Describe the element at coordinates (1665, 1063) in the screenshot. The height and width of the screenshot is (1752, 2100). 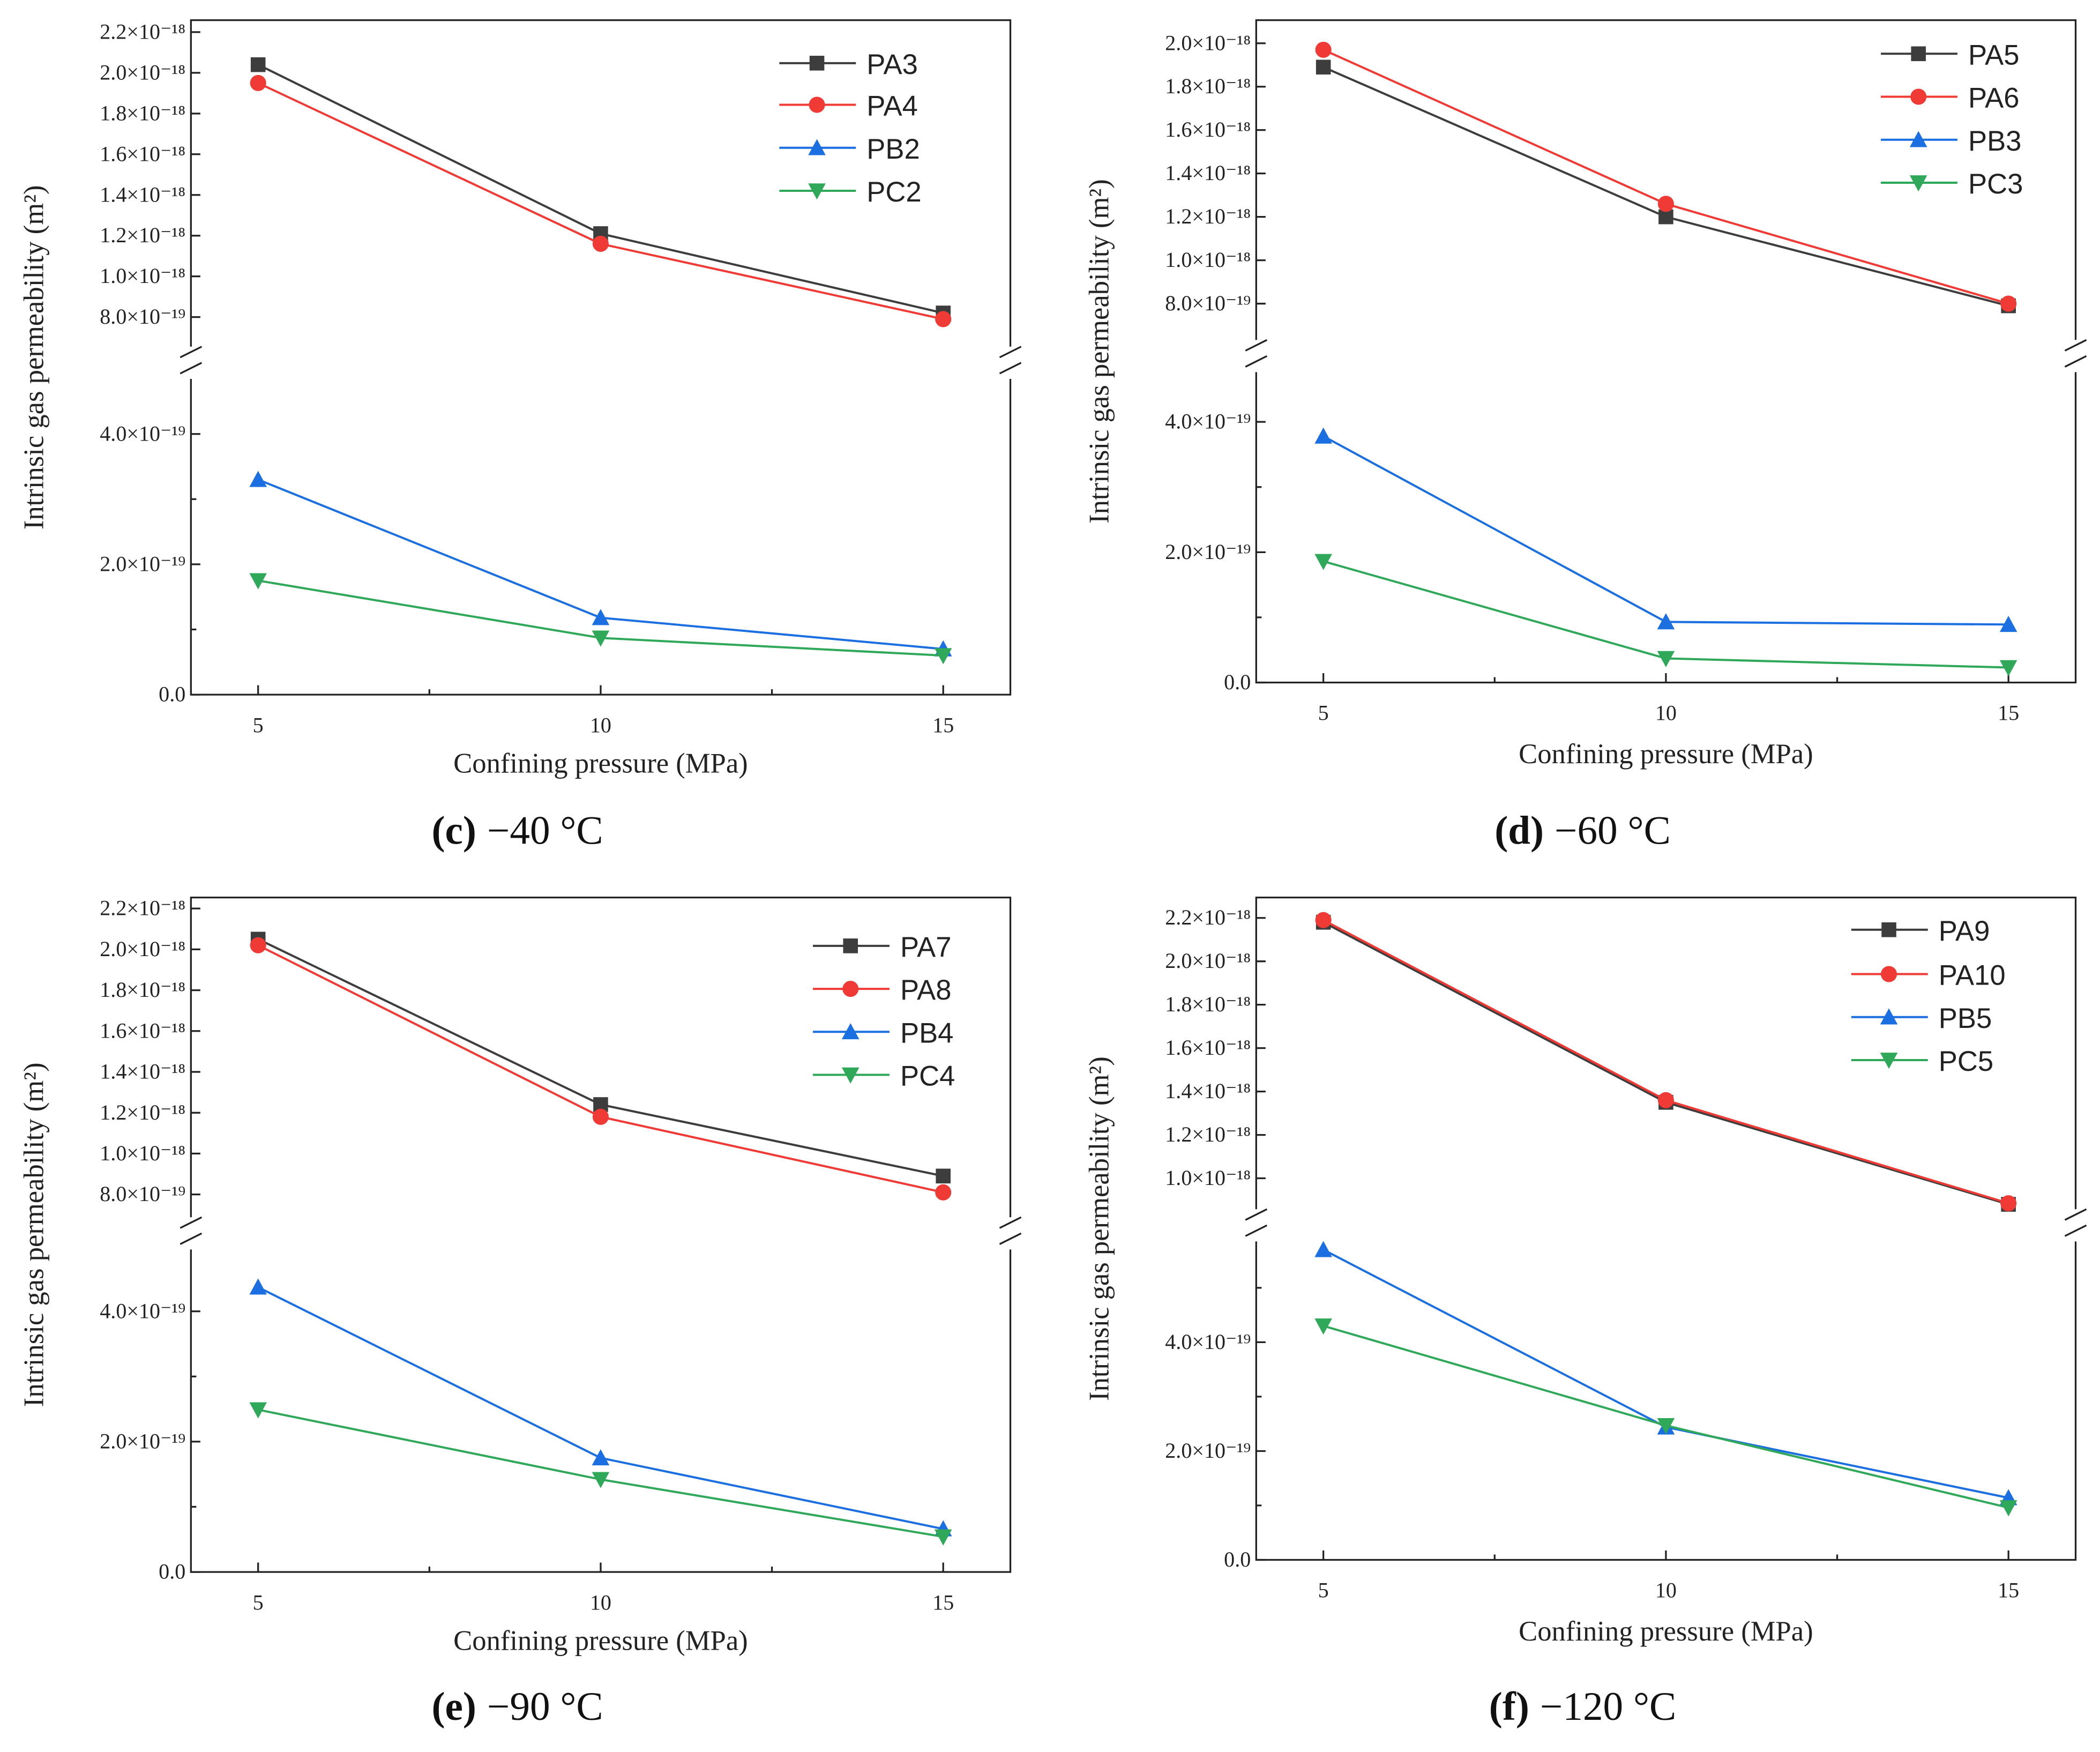
I see `series-line-PA9` at that location.